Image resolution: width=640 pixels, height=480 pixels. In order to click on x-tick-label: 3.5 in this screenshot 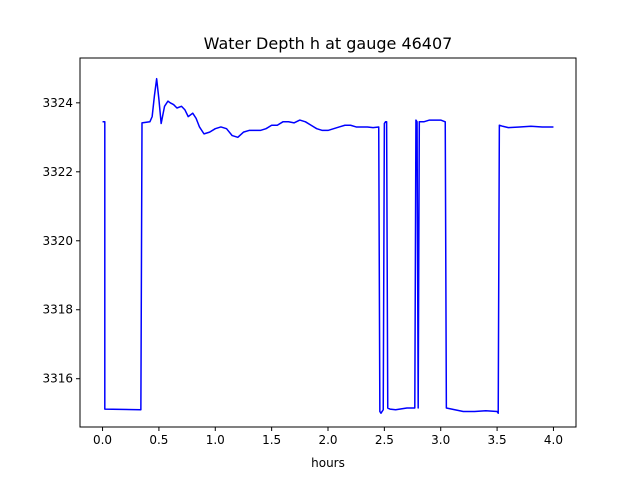, I will do `click(497, 440)`.